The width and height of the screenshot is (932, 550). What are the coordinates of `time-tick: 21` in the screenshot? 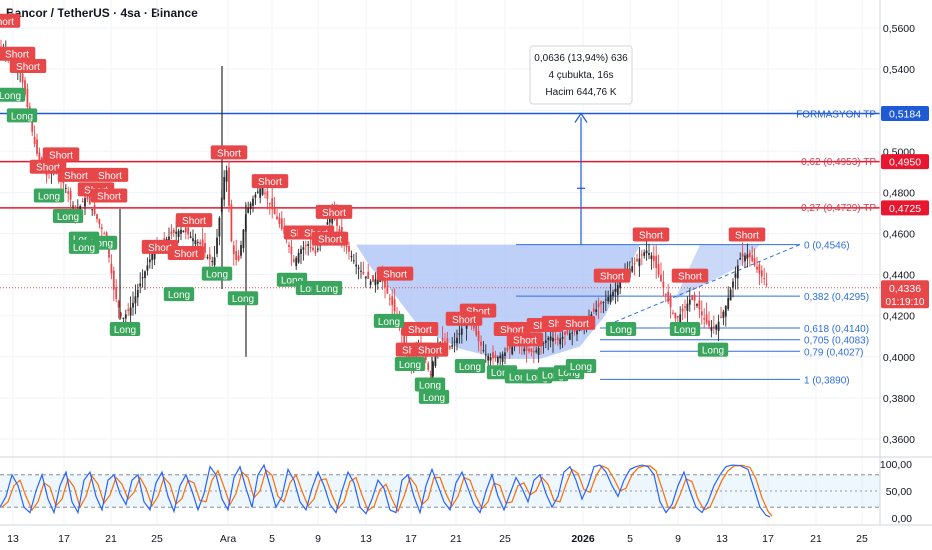 It's located at (456, 539).